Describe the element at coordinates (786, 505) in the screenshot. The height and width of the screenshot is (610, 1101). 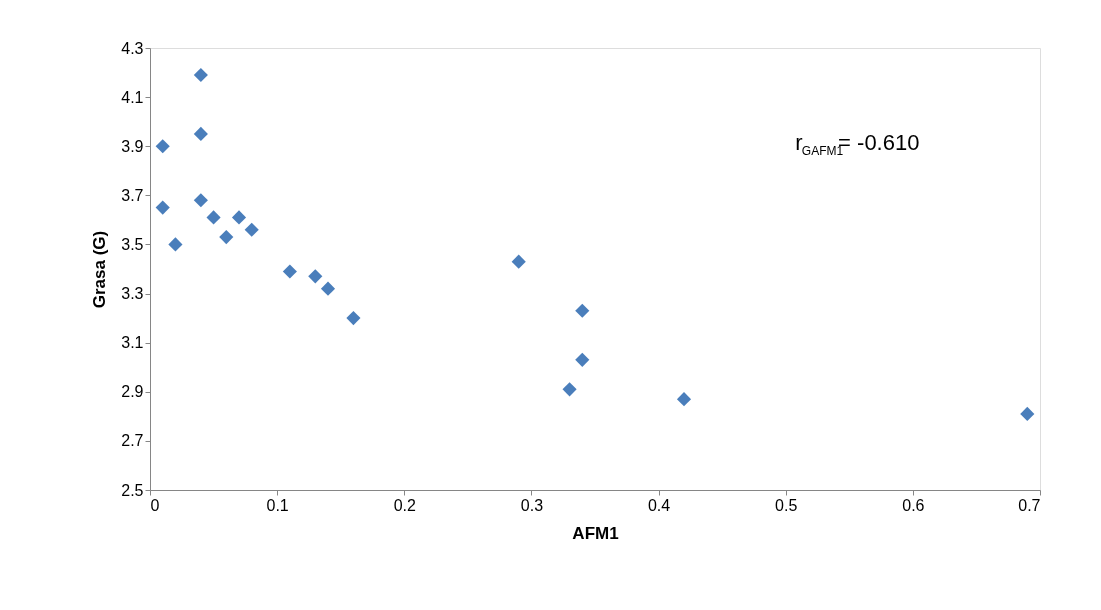
I see `x-tick-label: 0.5` at that location.